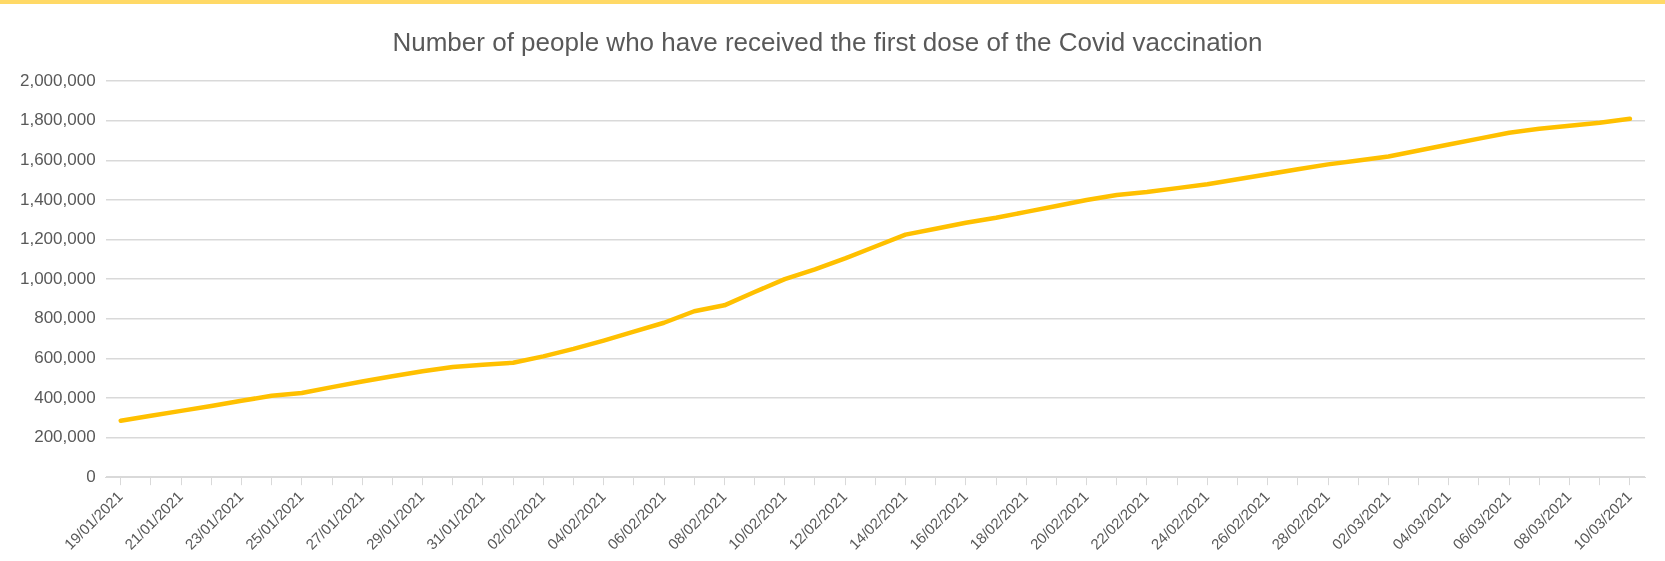 This screenshot has width=1665, height=561. What do you see at coordinates (65, 397) in the screenshot?
I see `y-tick-label: 400,000` at bounding box center [65, 397].